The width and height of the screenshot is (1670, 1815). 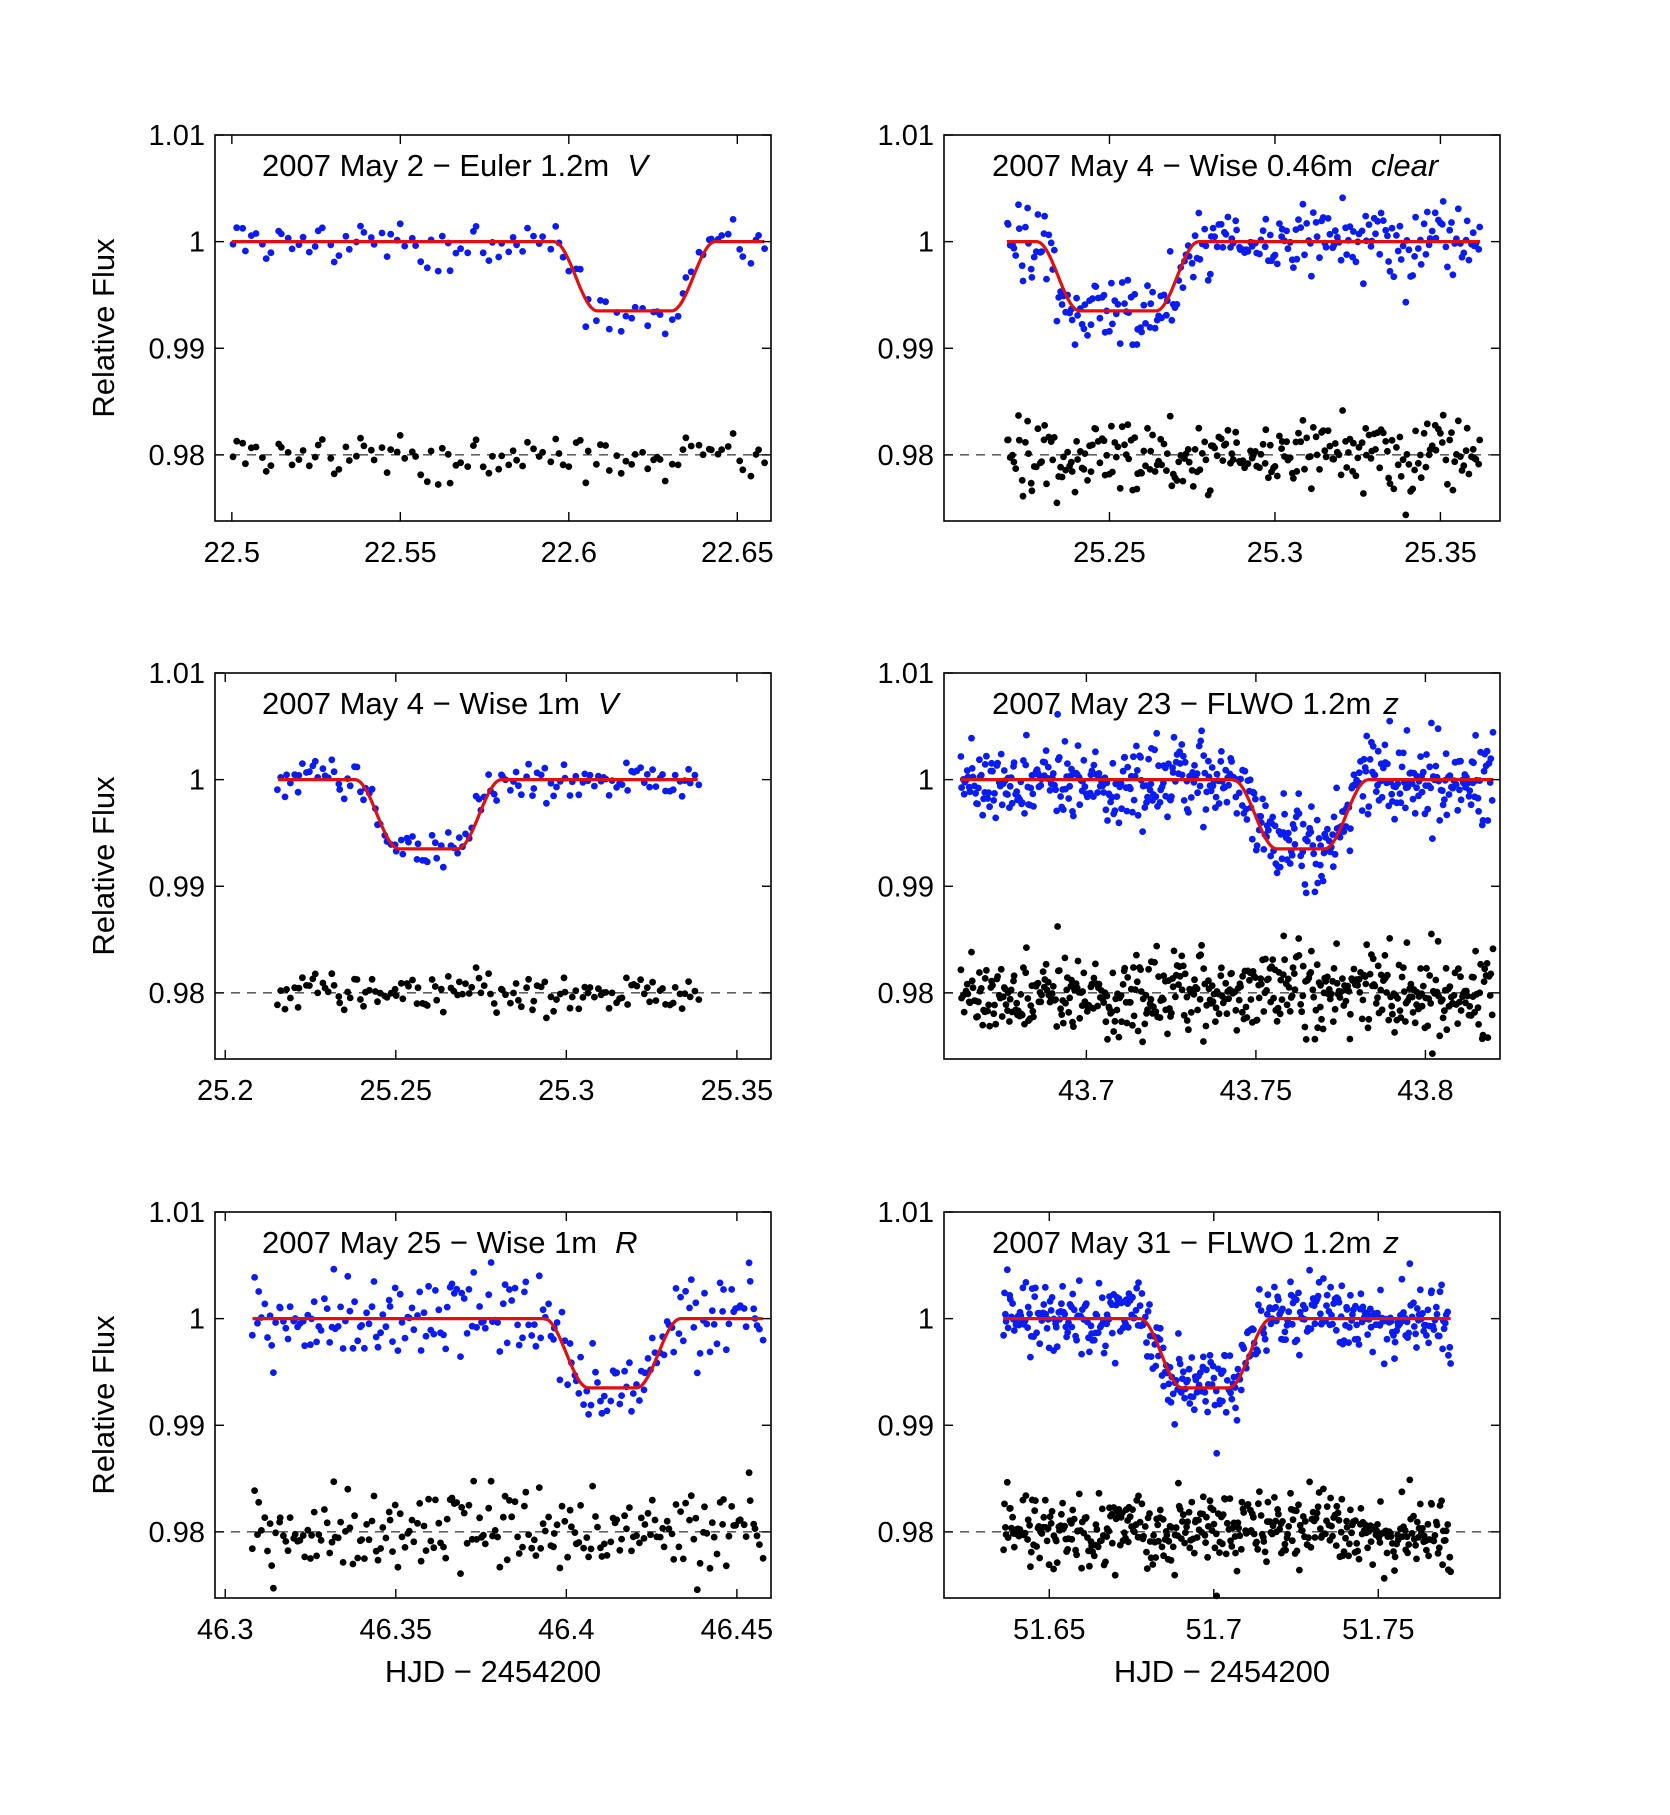 I want to click on residual-points, so click(x=498, y=459).